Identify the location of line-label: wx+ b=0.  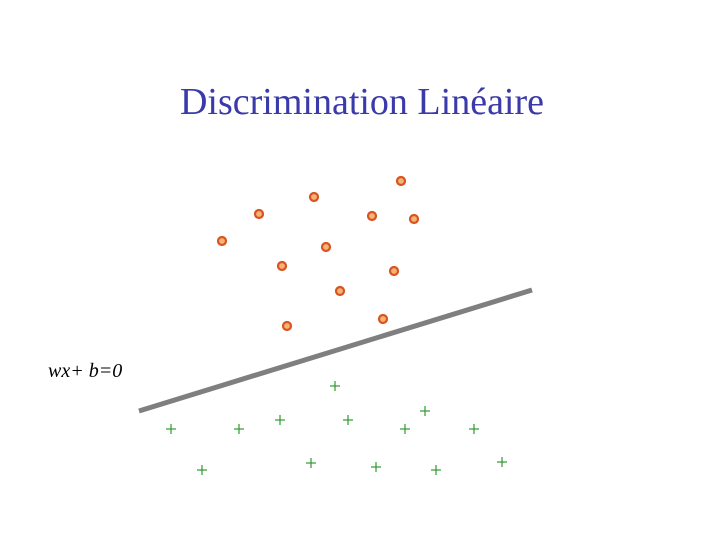
(85, 371).